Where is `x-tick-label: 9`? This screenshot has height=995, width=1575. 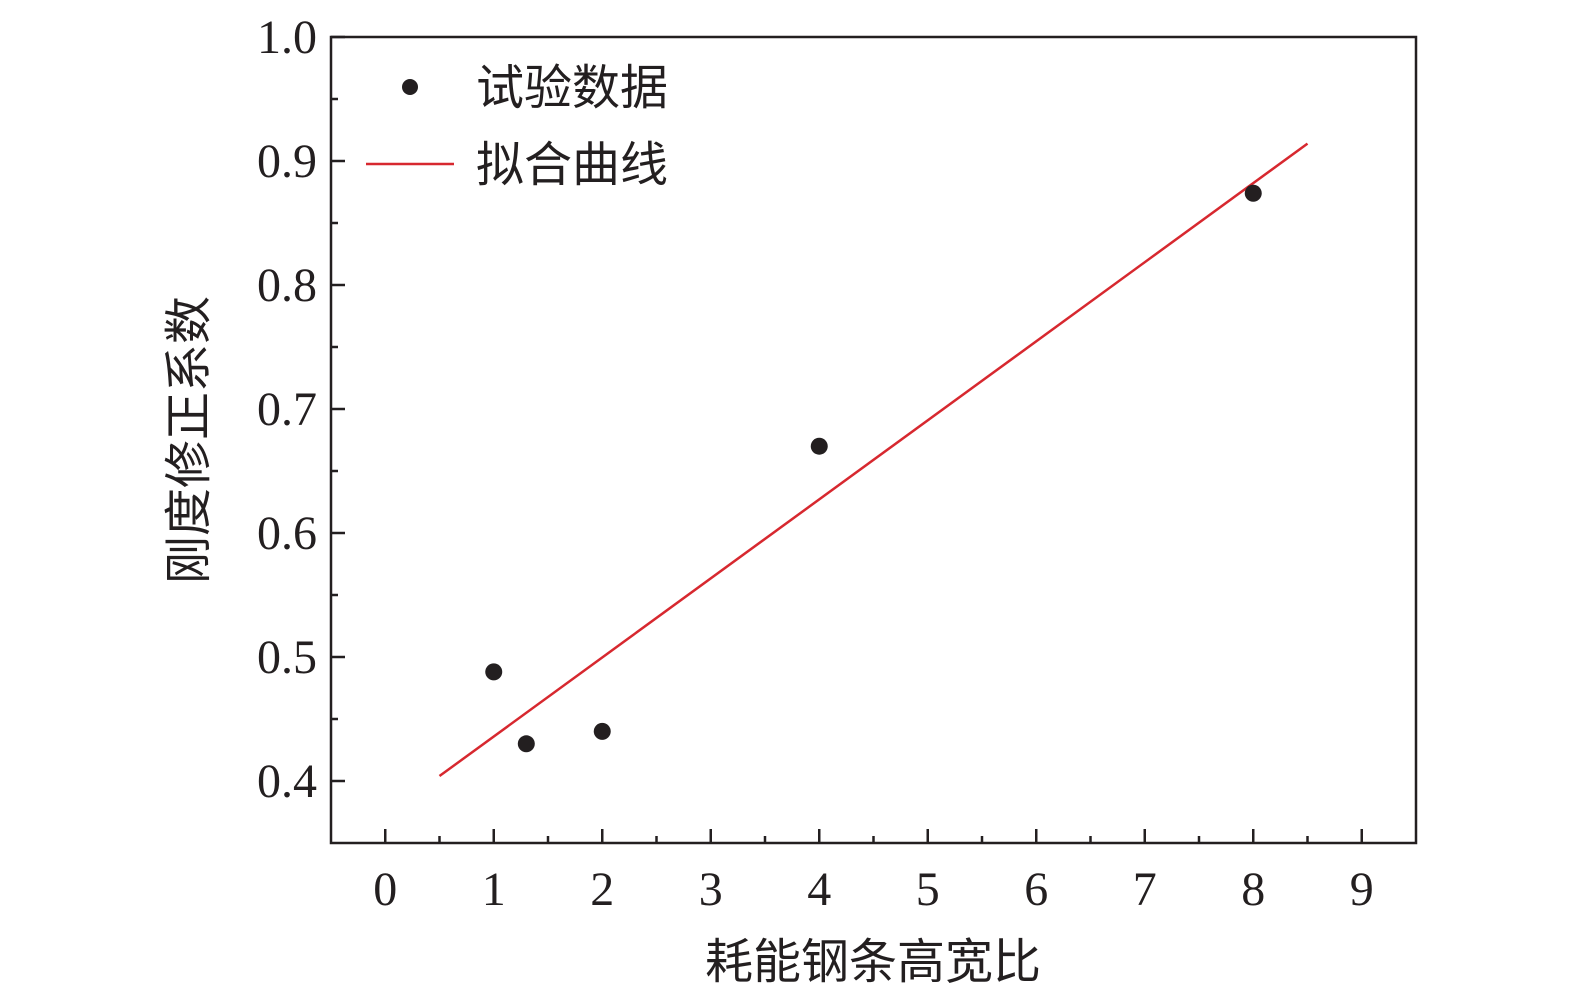 x-tick-label: 9 is located at coordinates (1362, 889).